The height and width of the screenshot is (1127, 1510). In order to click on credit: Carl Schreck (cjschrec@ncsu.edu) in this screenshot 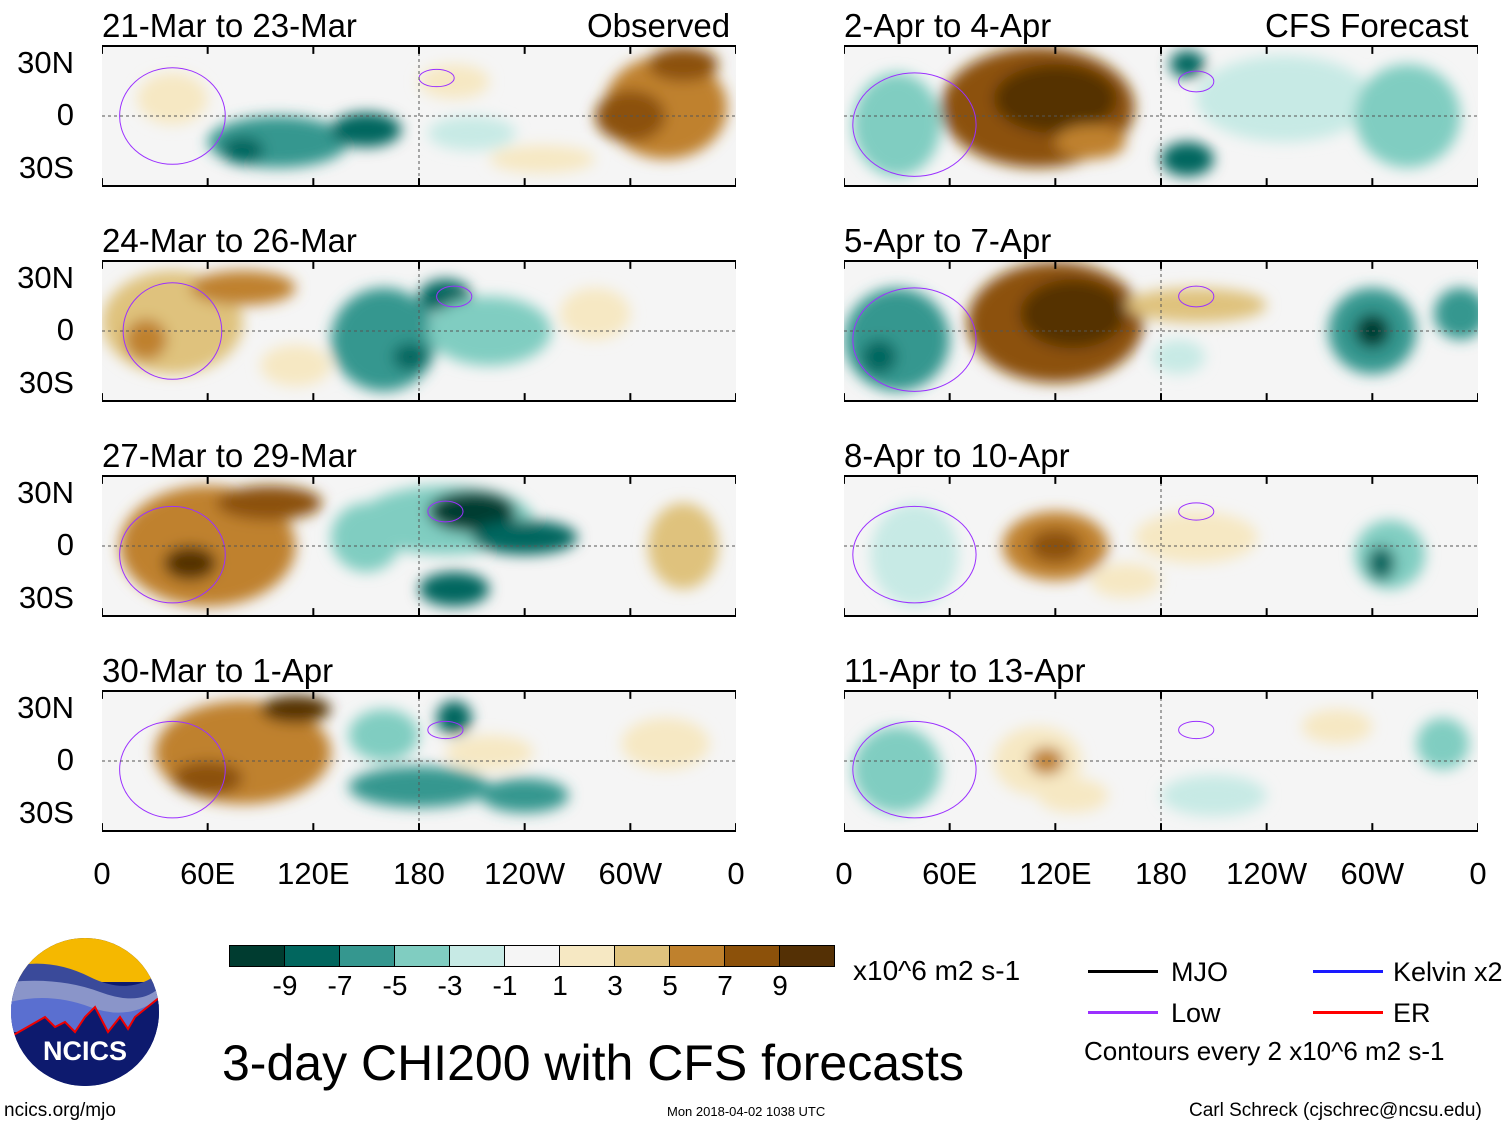, I will do `click(1335, 1110)`.